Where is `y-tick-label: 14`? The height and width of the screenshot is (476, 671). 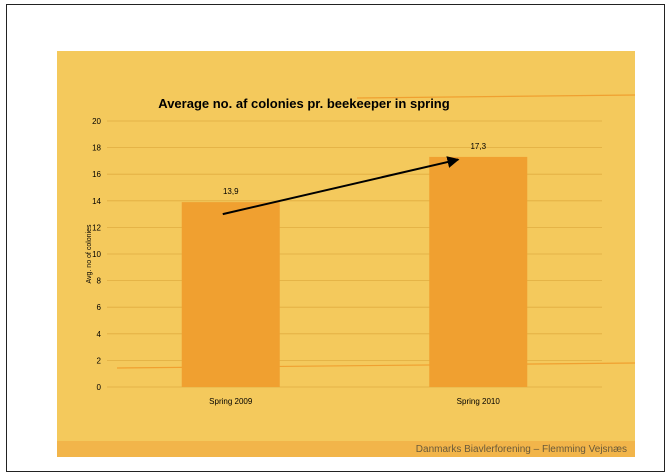
y-tick-label: 14 is located at coordinates (96, 201).